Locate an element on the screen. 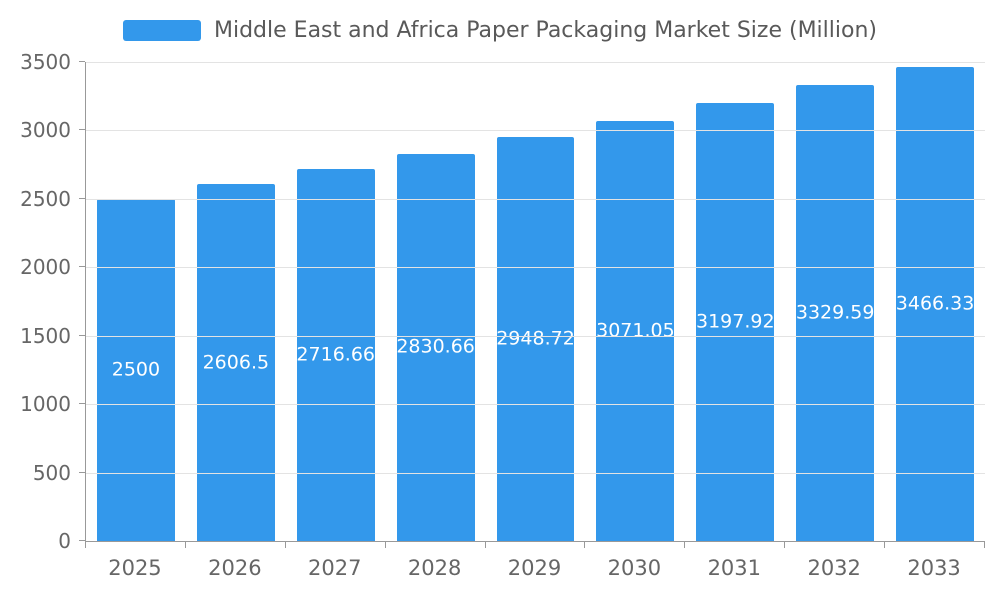  bar-2031: 3197.92 is located at coordinates (735, 322).